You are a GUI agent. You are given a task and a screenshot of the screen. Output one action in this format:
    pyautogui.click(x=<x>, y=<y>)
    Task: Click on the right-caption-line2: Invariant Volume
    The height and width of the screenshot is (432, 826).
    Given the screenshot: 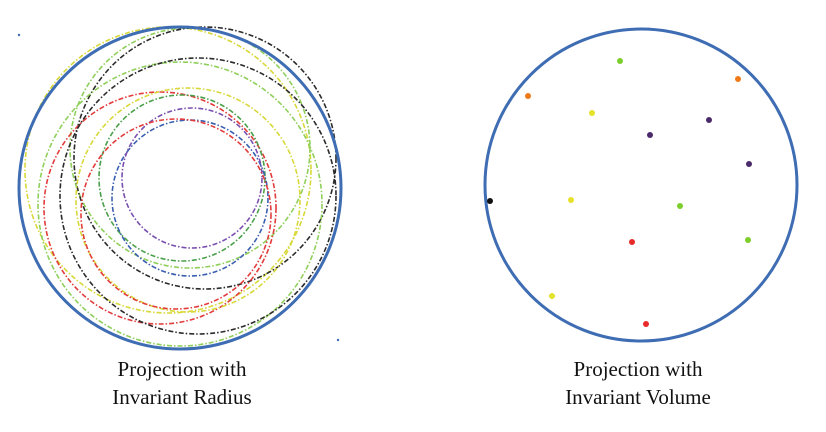 What is the action you would take?
    pyautogui.click(x=638, y=397)
    